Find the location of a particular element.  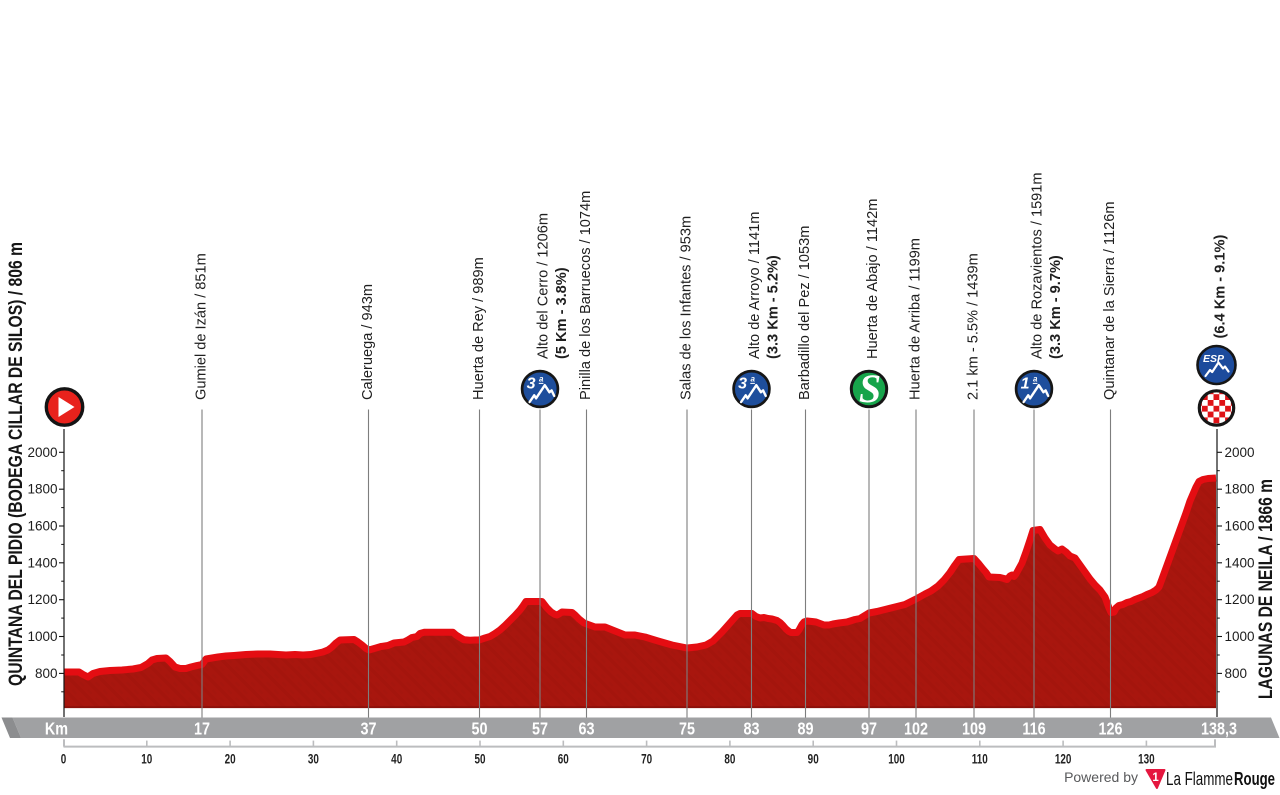

svg-text: Alto de Rozavientos / 1591m is located at coordinates (1038, 265).